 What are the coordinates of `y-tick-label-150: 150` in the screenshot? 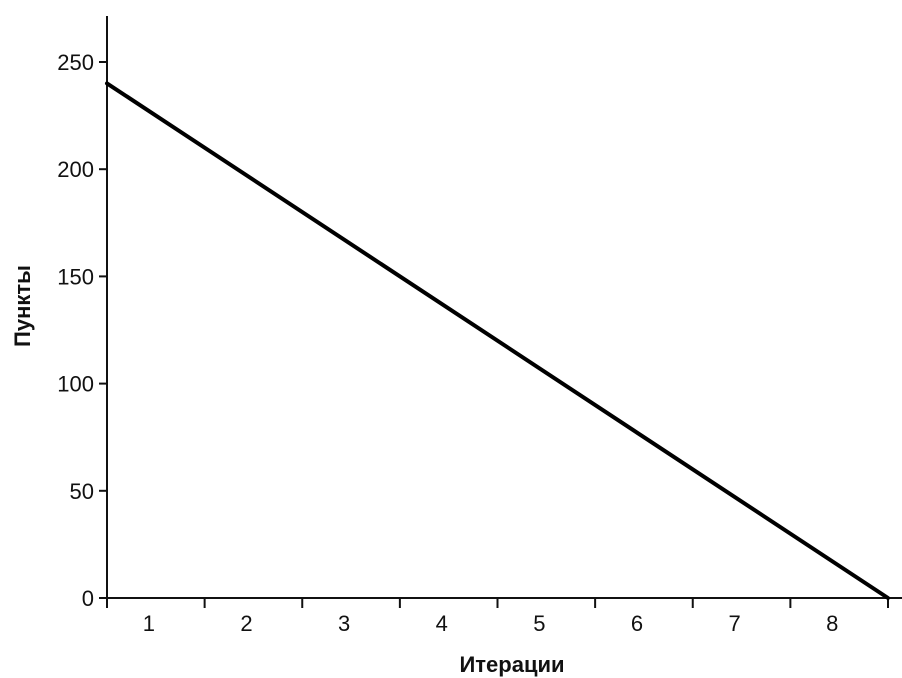 It's located at (75, 276).